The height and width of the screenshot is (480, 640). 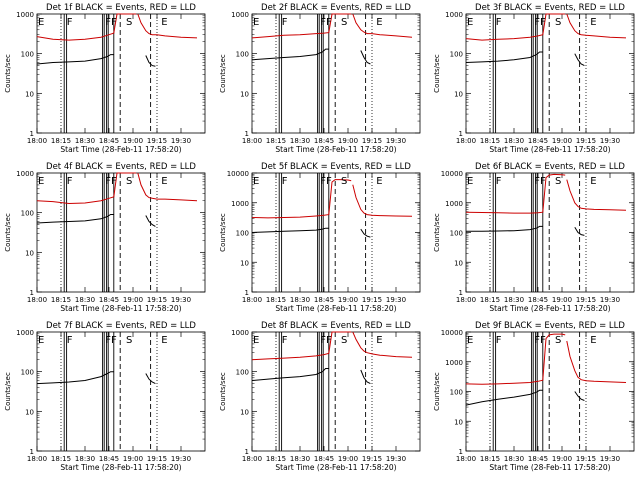 What do you see at coordinates (336, 326) in the screenshot?
I see `panel-title: Det 8f BLACK = Events, RED = LLD` at bounding box center [336, 326].